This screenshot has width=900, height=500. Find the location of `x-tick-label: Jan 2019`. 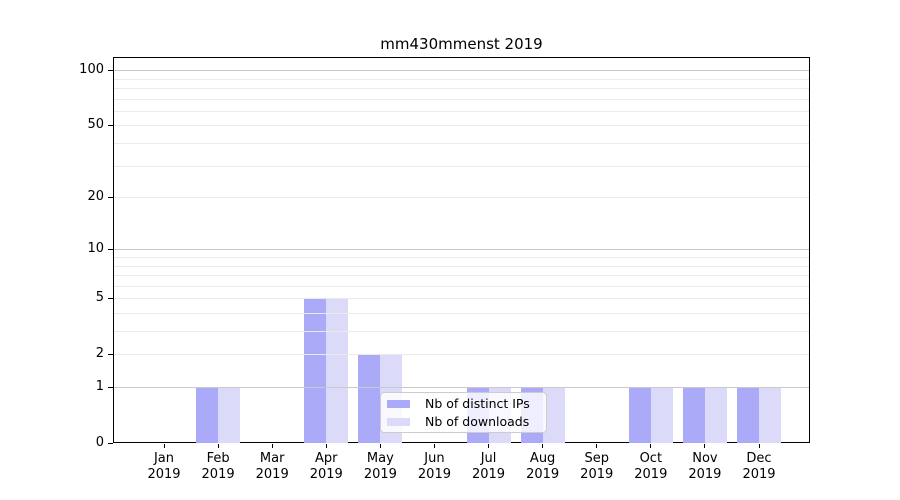

x-tick-label: Jan 2019 is located at coordinates (164, 467).